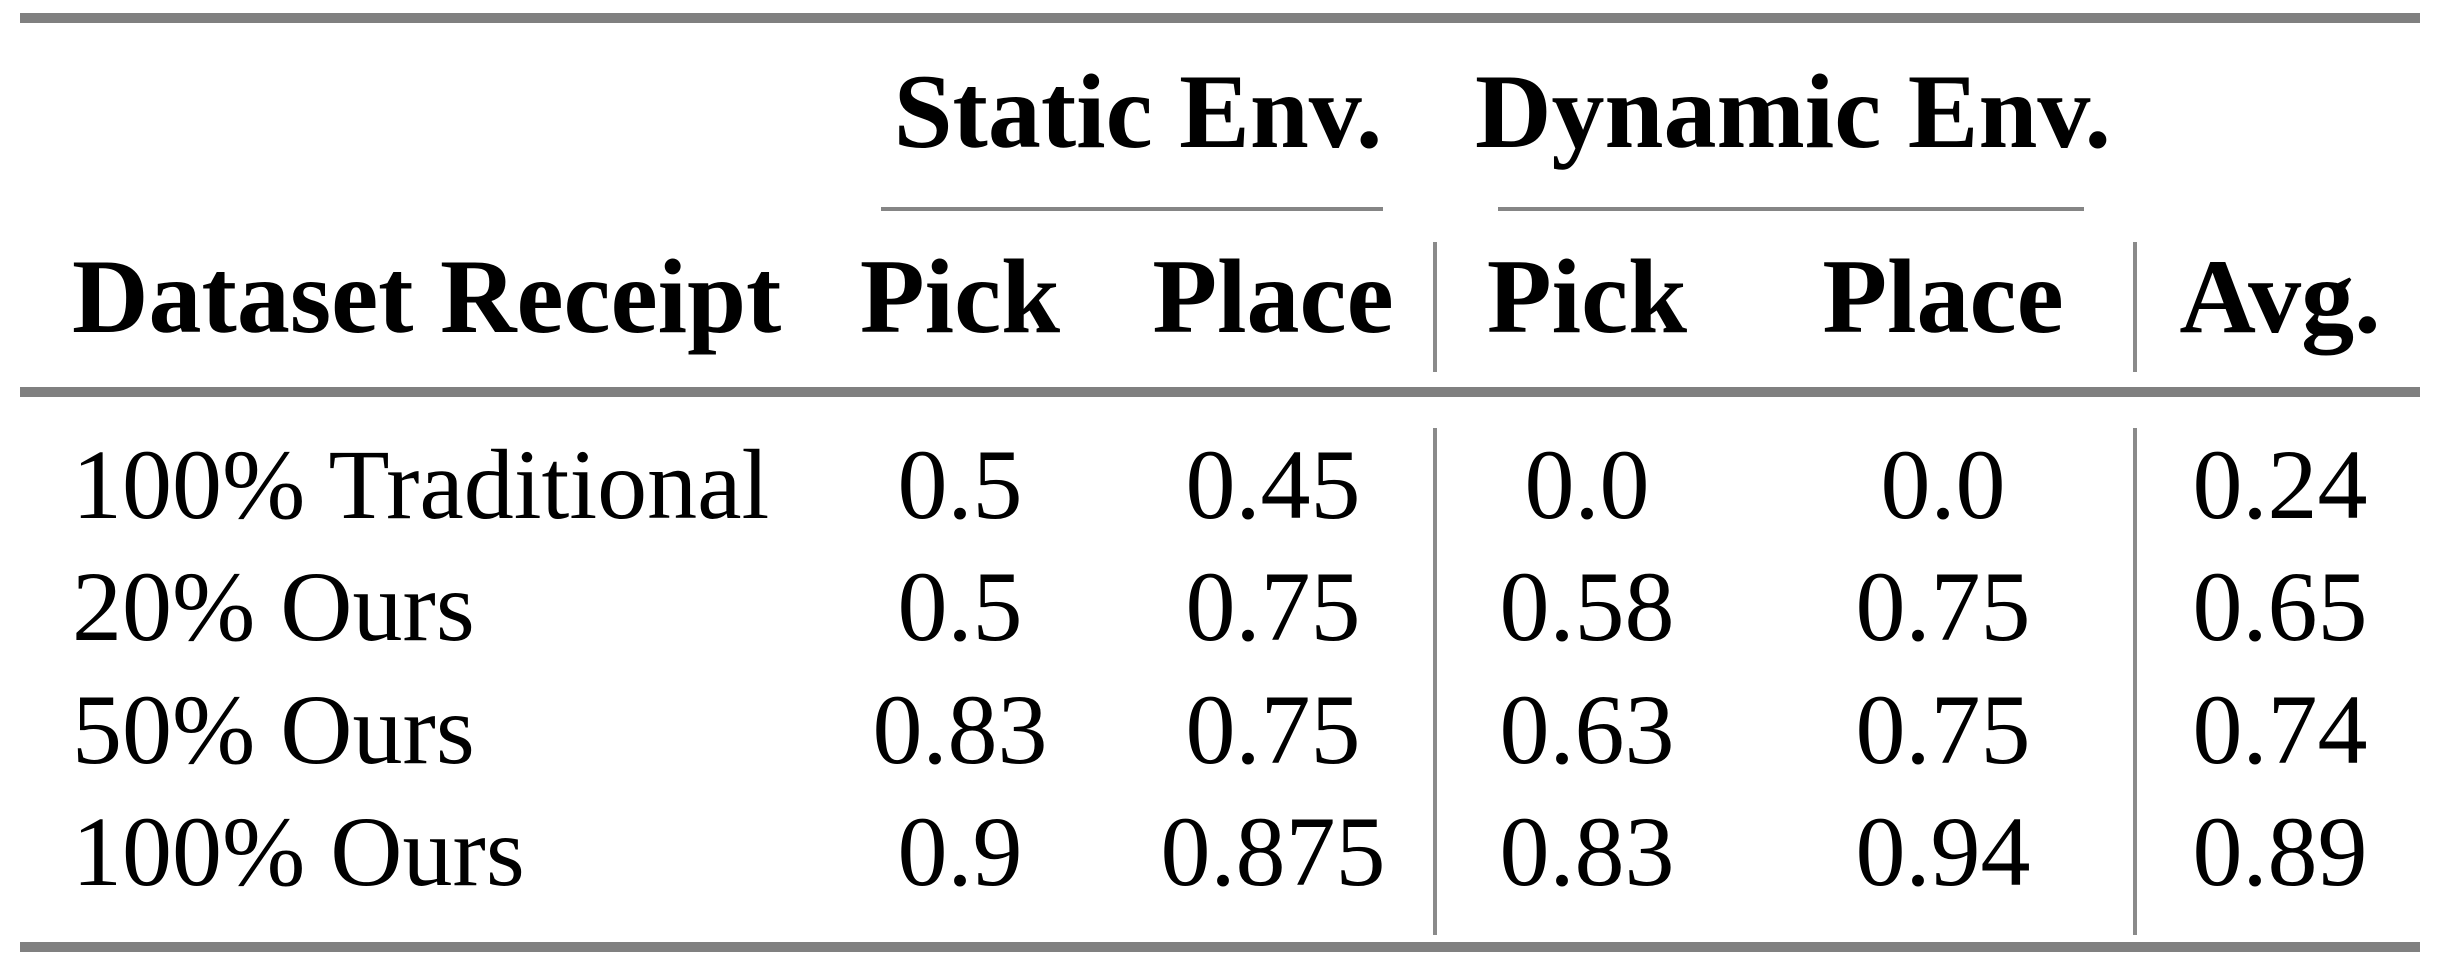 This screenshot has height=966, width=2440. What do you see at coordinates (1273, 851) in the screenshot?
I see `cell-static-place: 0.875` at bounding box center [1273, 851].